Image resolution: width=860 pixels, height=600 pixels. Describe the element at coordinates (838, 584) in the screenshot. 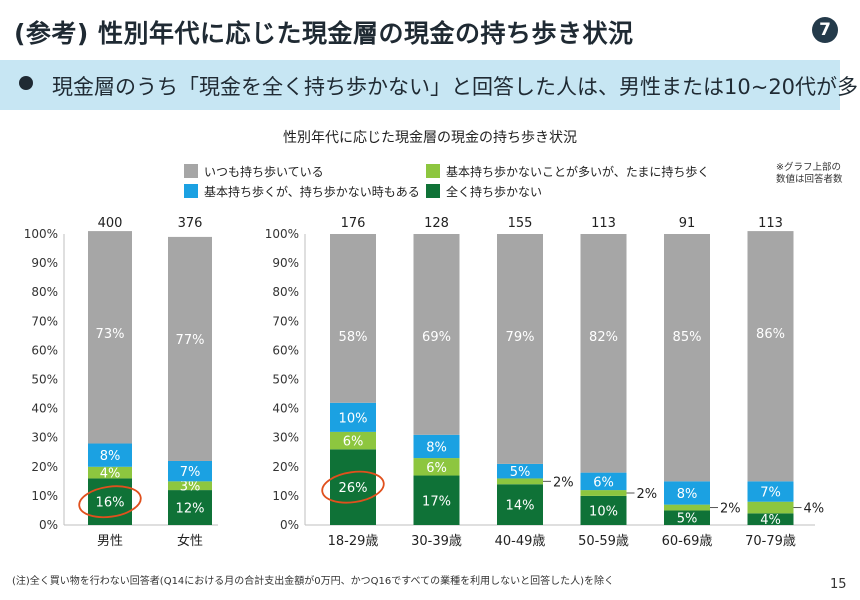

I see `page-number: 15` at that location.